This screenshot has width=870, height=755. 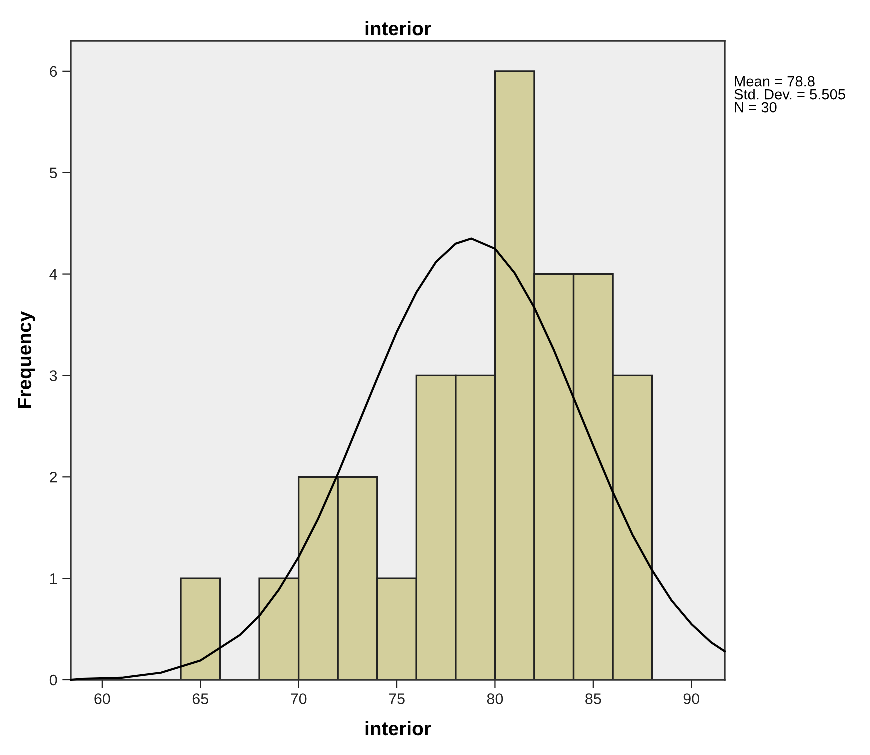 I want to click on y-tick-label: 0, so click(x=54, y=680).